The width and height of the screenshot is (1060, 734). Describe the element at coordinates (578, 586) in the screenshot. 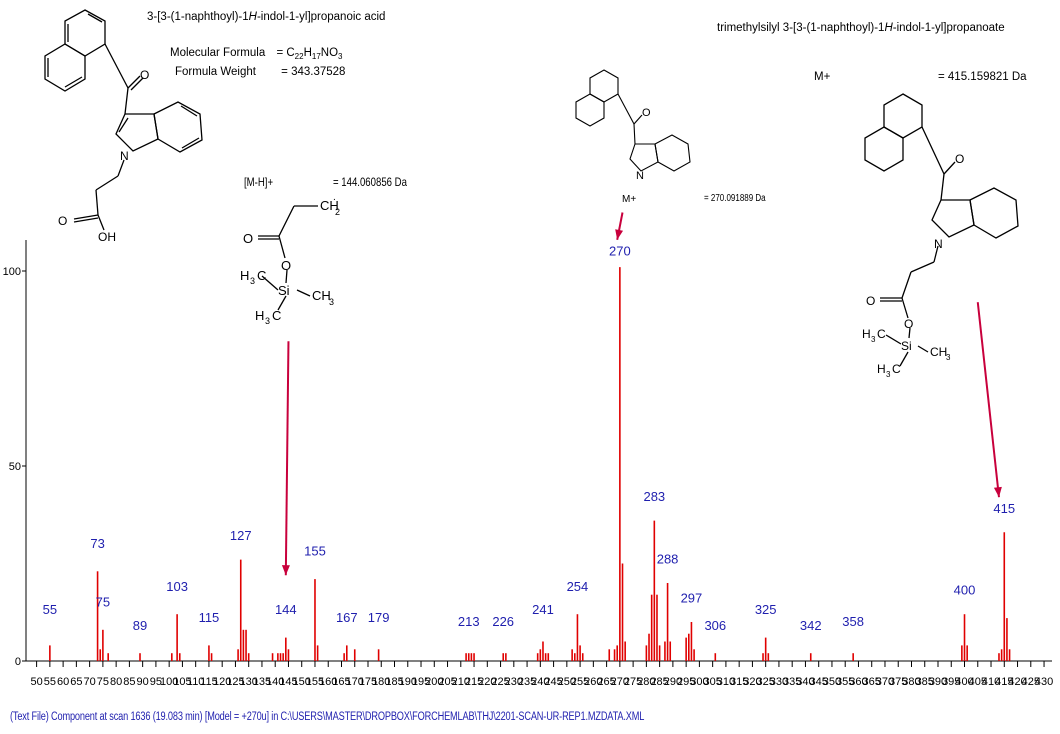

I see `peak-label: 254` at that location.